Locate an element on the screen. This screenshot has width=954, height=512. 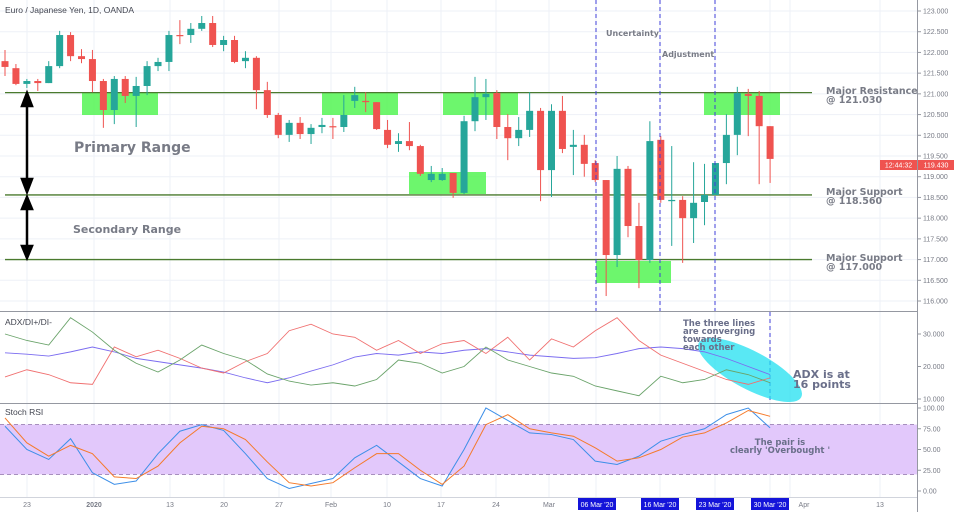
convergence-highlight-ellipse is located at coordinates (750, 370).